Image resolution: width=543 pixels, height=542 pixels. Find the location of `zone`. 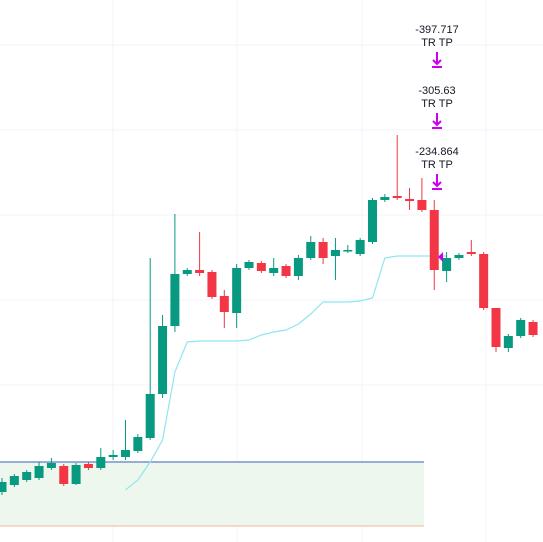

zone is located at coordinates (212, 494).